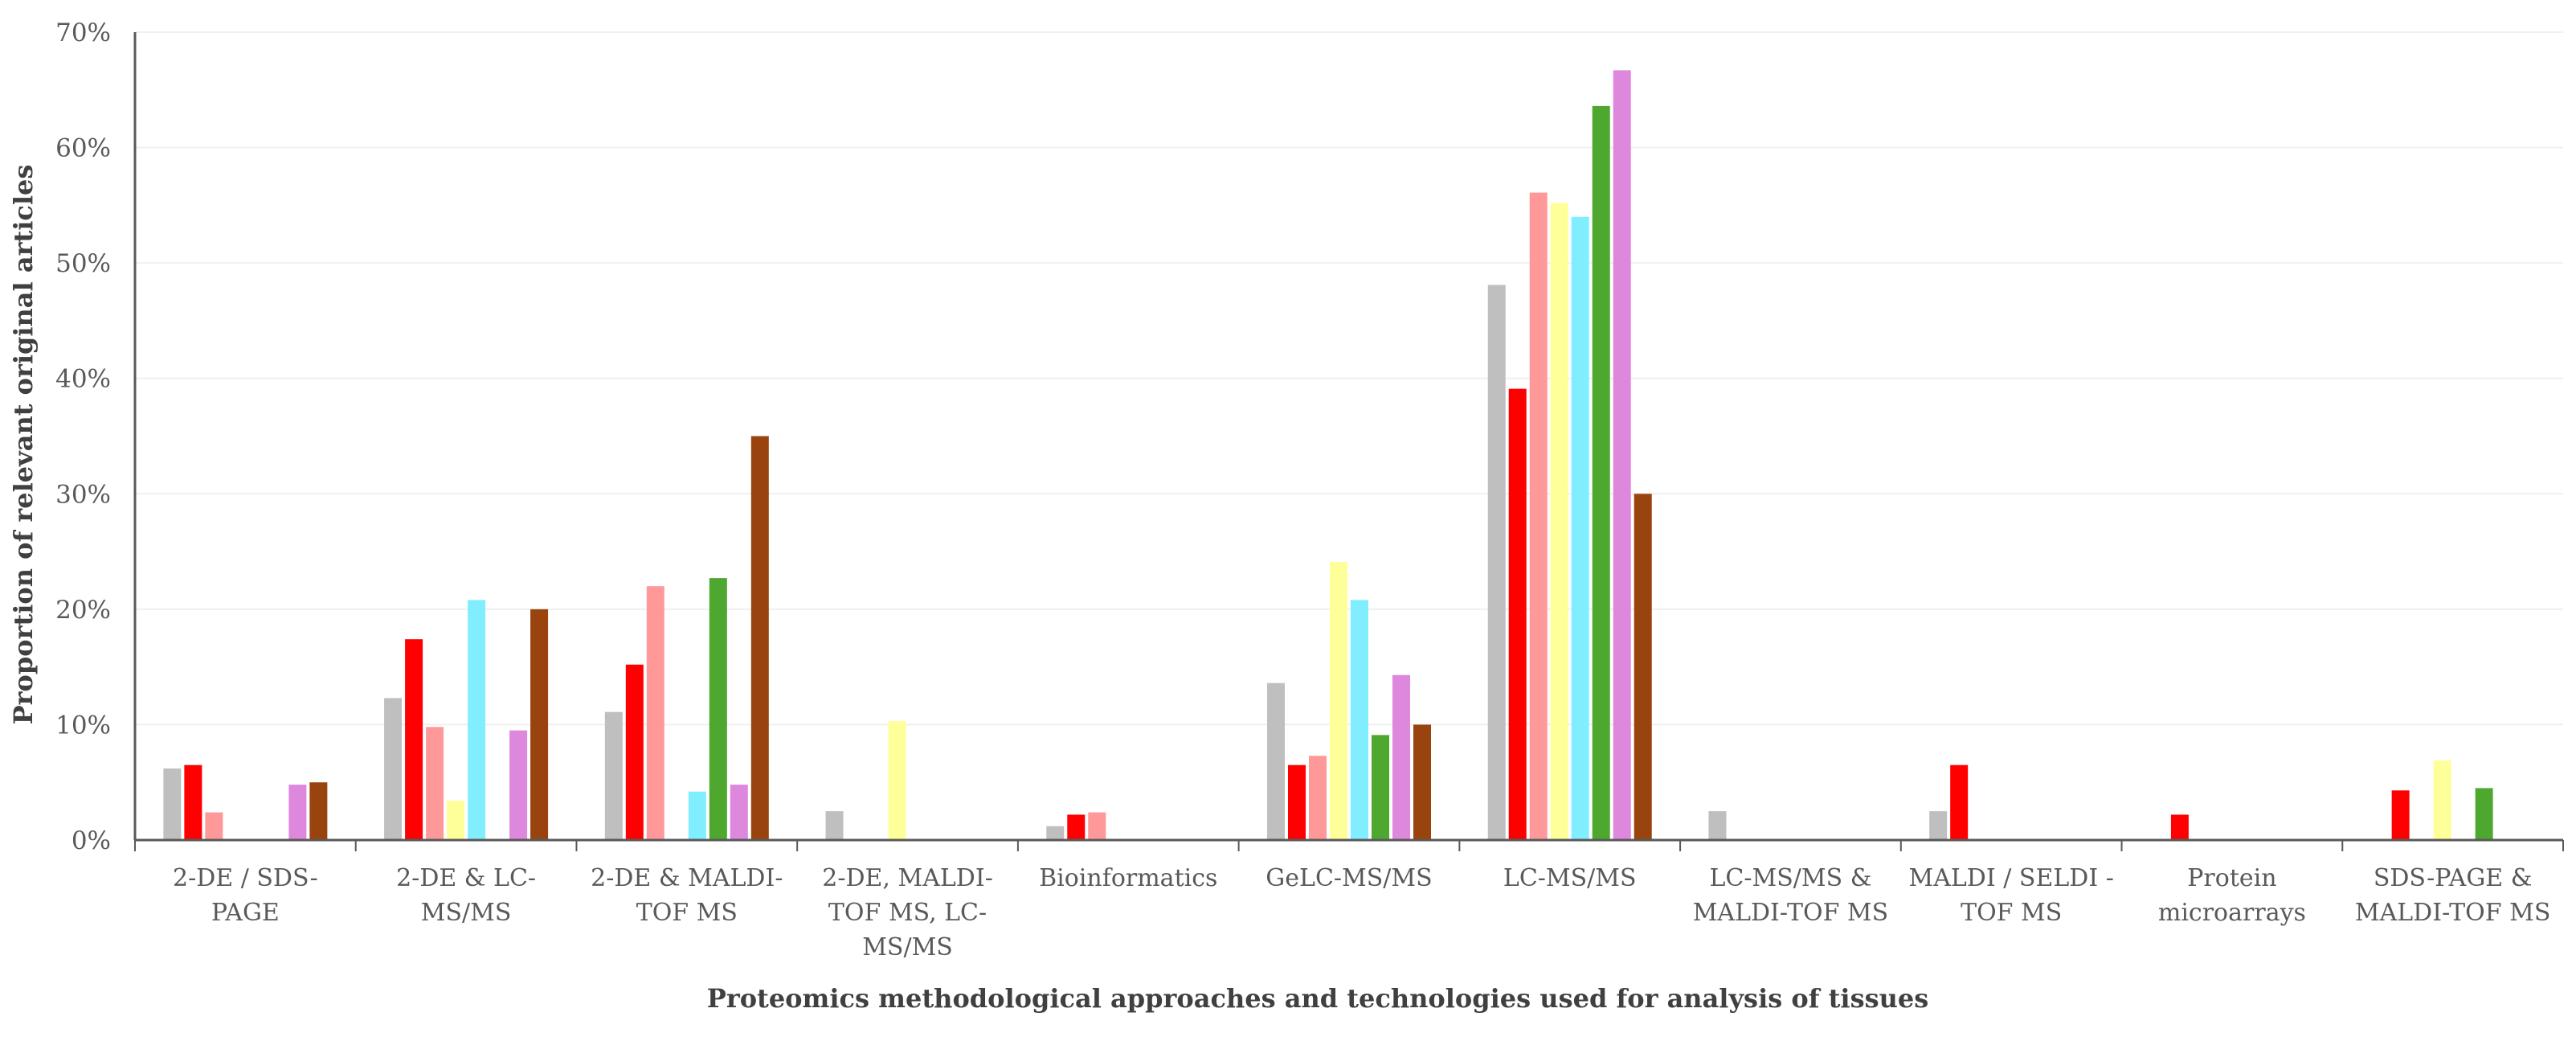 The width and height of the screenshot is (2576, 1037). What do you see at coordinates (83, 610) in the screenshot?
I see `y-tick-label: 20%` at bounding box center [83, 610].